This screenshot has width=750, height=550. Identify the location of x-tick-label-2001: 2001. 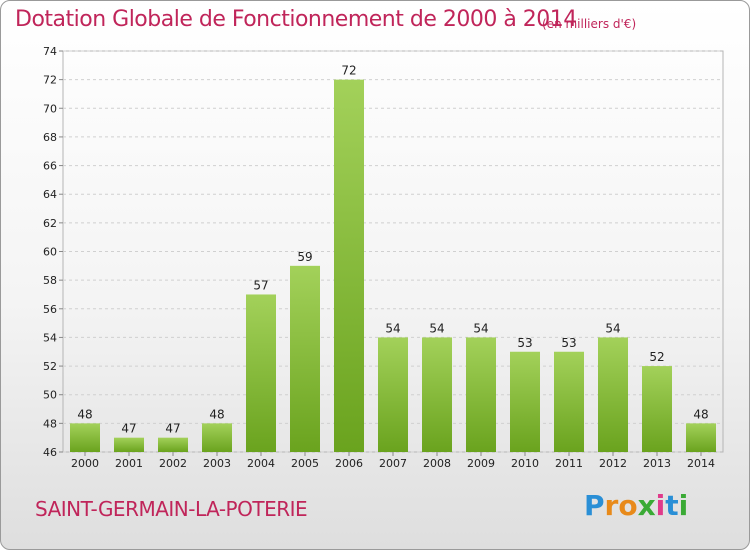
(129, 463).